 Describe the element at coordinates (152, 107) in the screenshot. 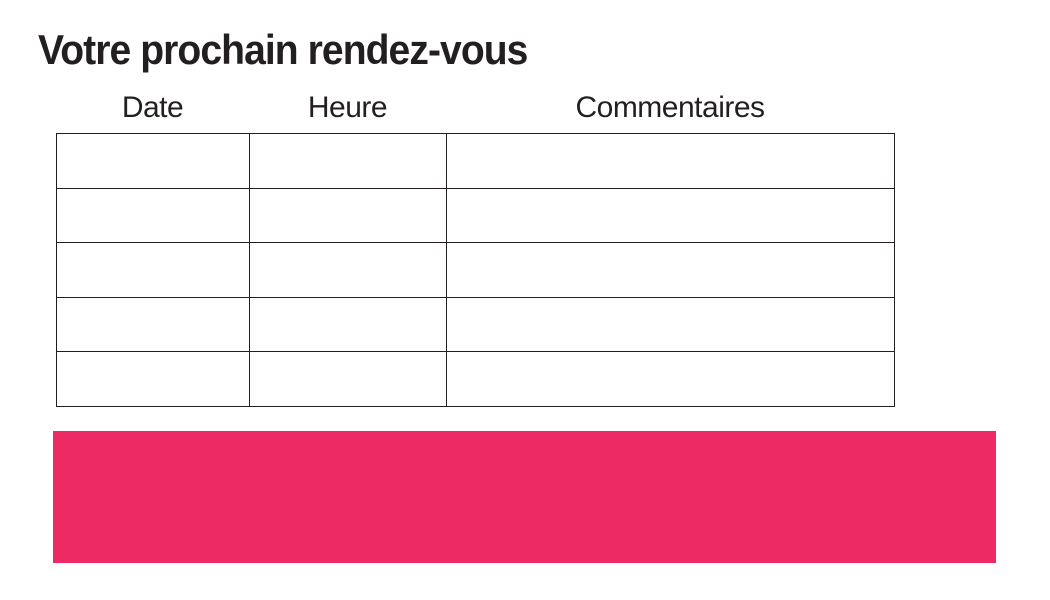

I see `column-header-date: Date` at that location.